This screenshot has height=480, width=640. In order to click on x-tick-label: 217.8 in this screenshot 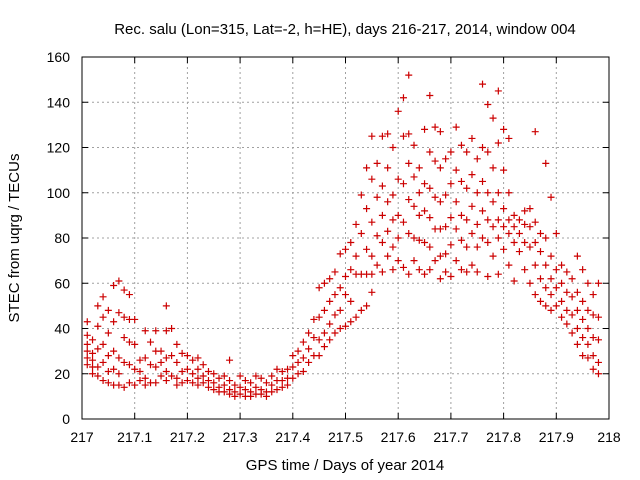, I will do `click(503, 437)`.